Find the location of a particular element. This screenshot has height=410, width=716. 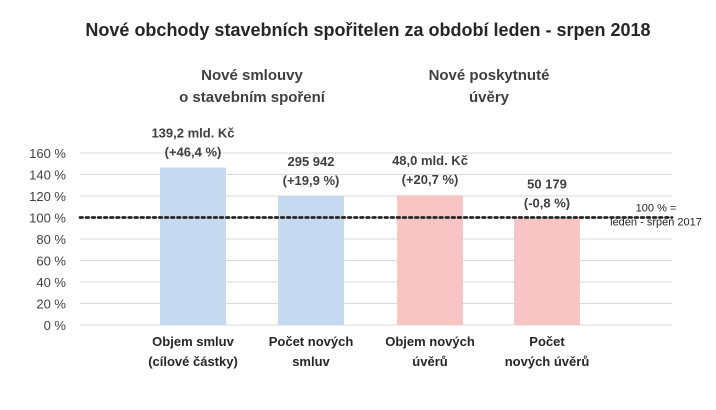

y-tick-label: 160 % is located at coordinates (47, 153).